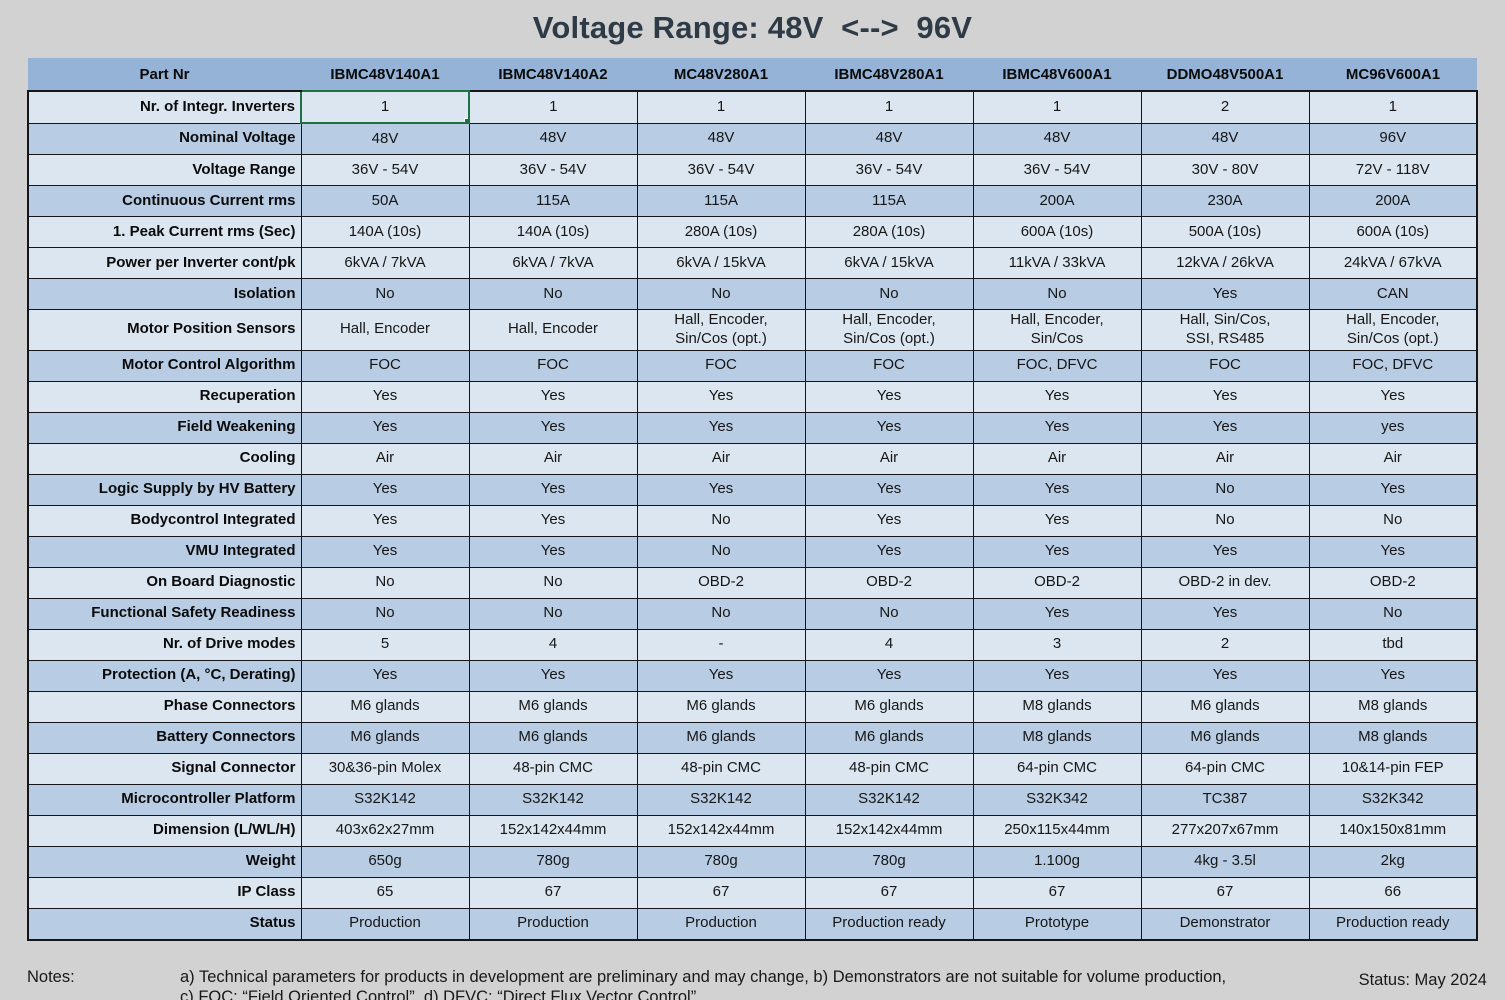 The height and width of the screenshot is (1000, 1505). Describe the element at coordinates (1057, 365) in the screenshot. I see `cell: FOC, DFVC` at that location.